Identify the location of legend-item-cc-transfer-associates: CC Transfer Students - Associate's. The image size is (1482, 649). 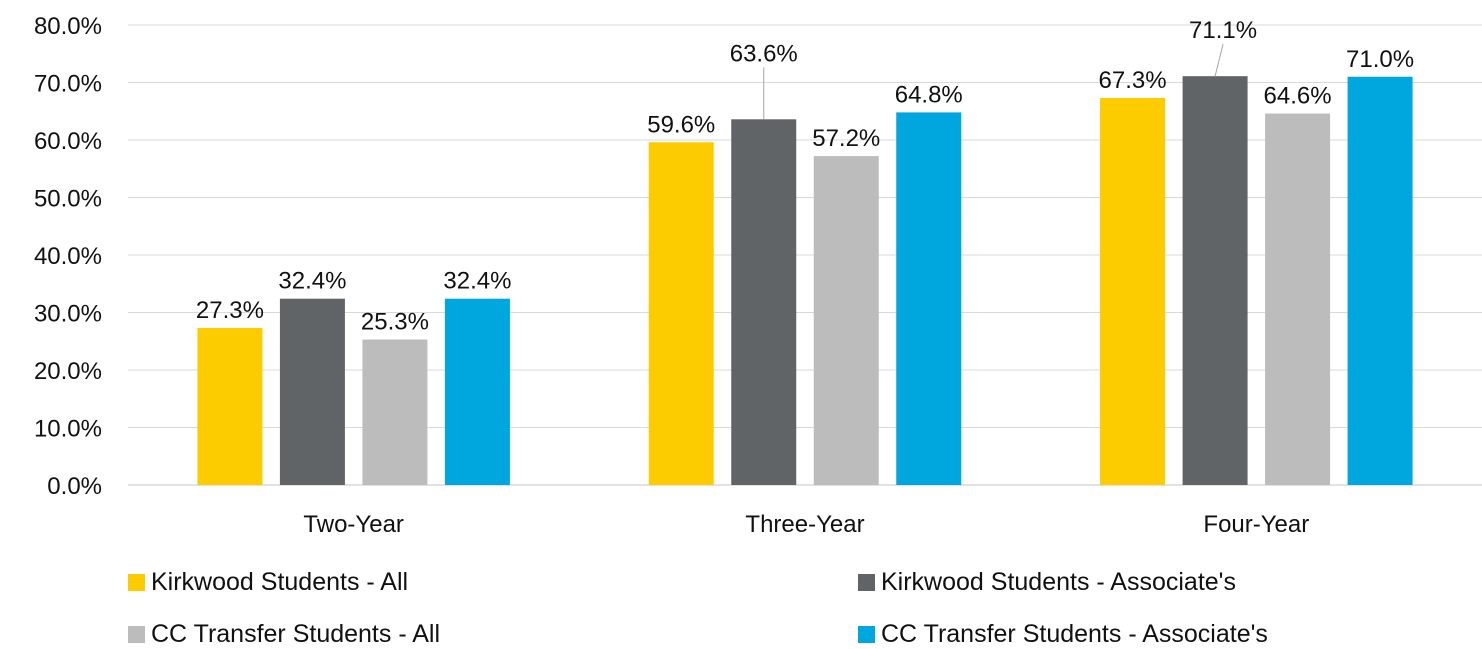
(1063, 634).